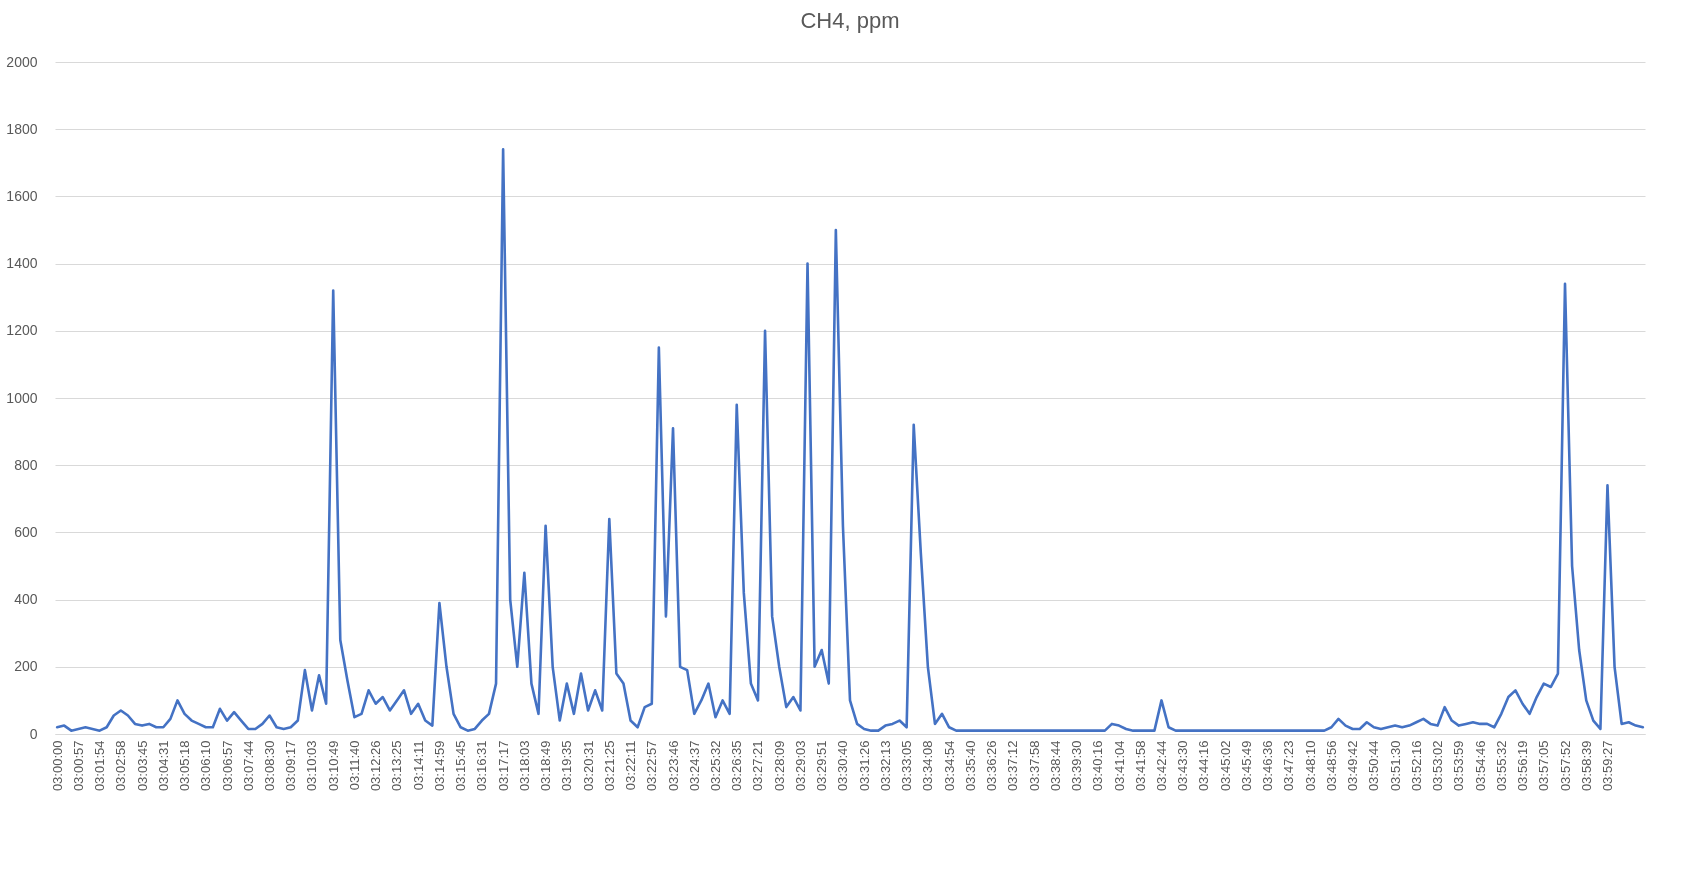 This screenshot has width=1689, height=892. Describe the element at coordinates (715, 766) in the screenshot. I see `x-tick-label: 03:25:32` at that location.